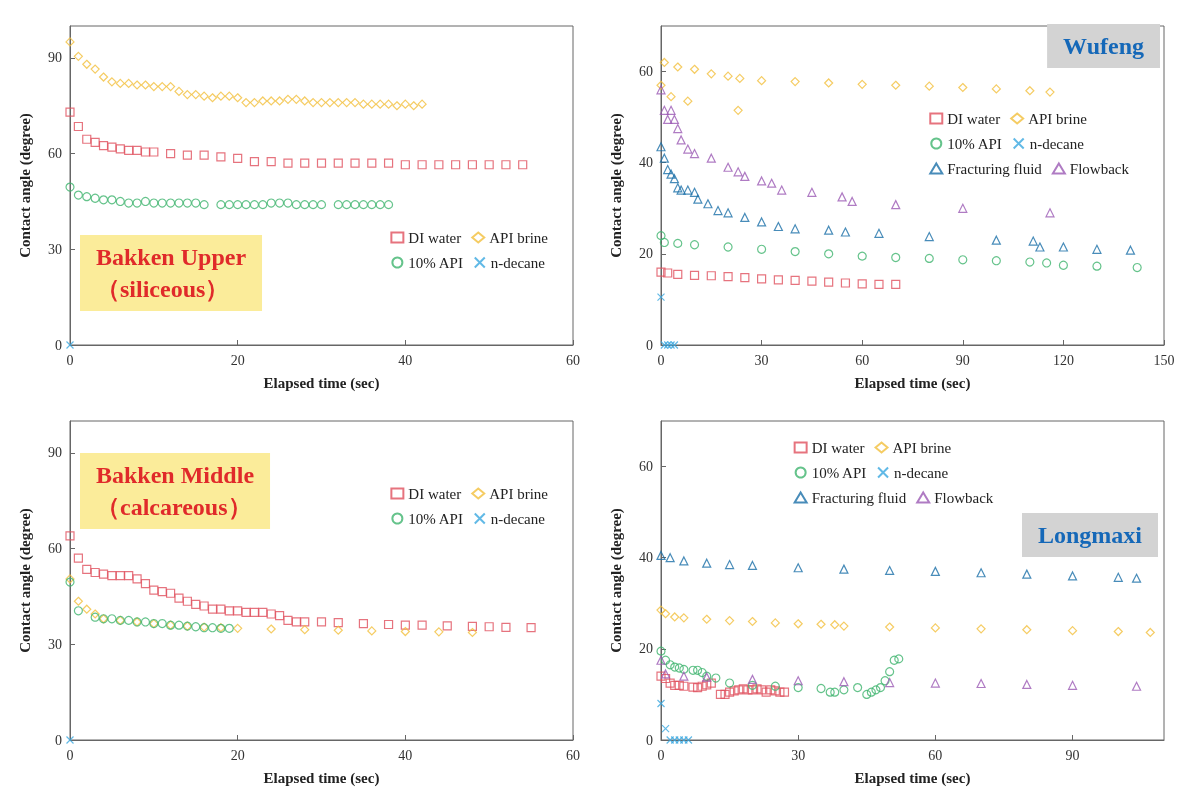 This screenshot has height=806, width=1194. Describe the element at coordinates (405, 360) in the screenshot. I see `x-tick-label: 40` at that location.